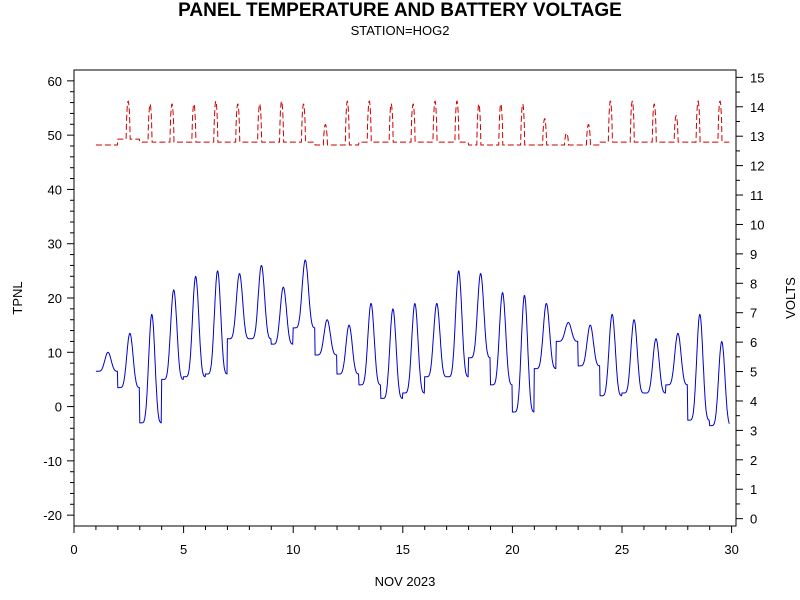  Describe the element at coordinates (790, 298) in the screenshot. I see `y-axis-right-title: VOLTS` at that location.